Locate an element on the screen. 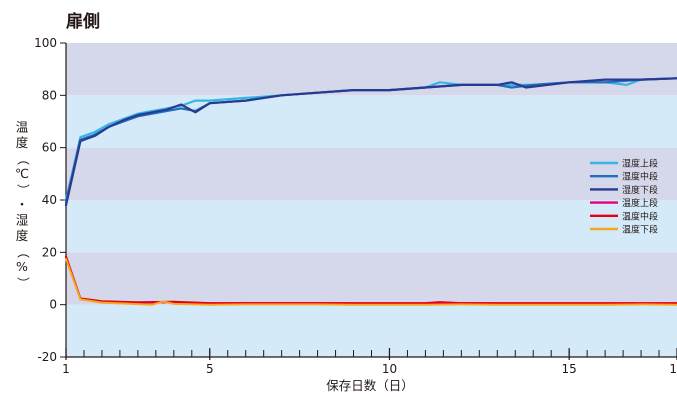 This screenshot has height=397, width=677. y-tick-label: 40 is located at coordinates (49, 200).